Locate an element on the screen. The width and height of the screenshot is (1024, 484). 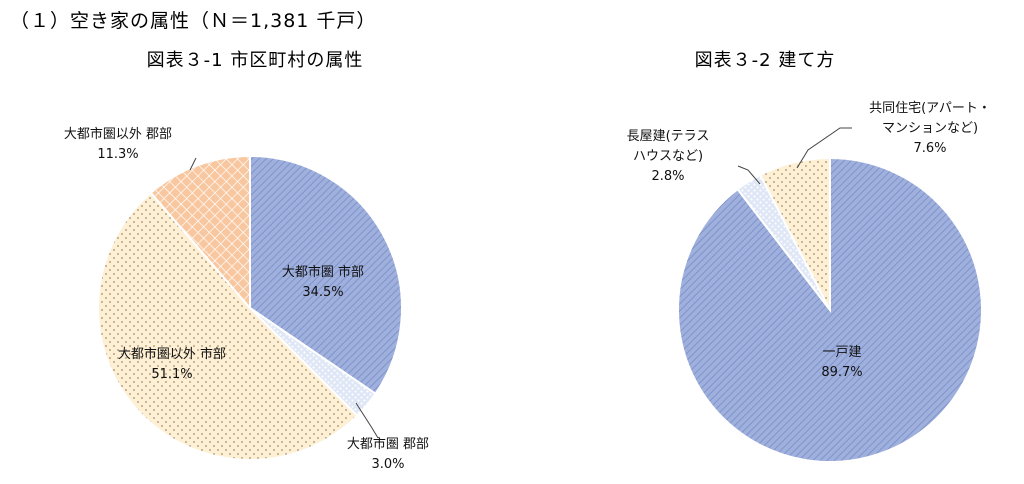
pie1-slice-2-leader is located at coordinates (367, 420).